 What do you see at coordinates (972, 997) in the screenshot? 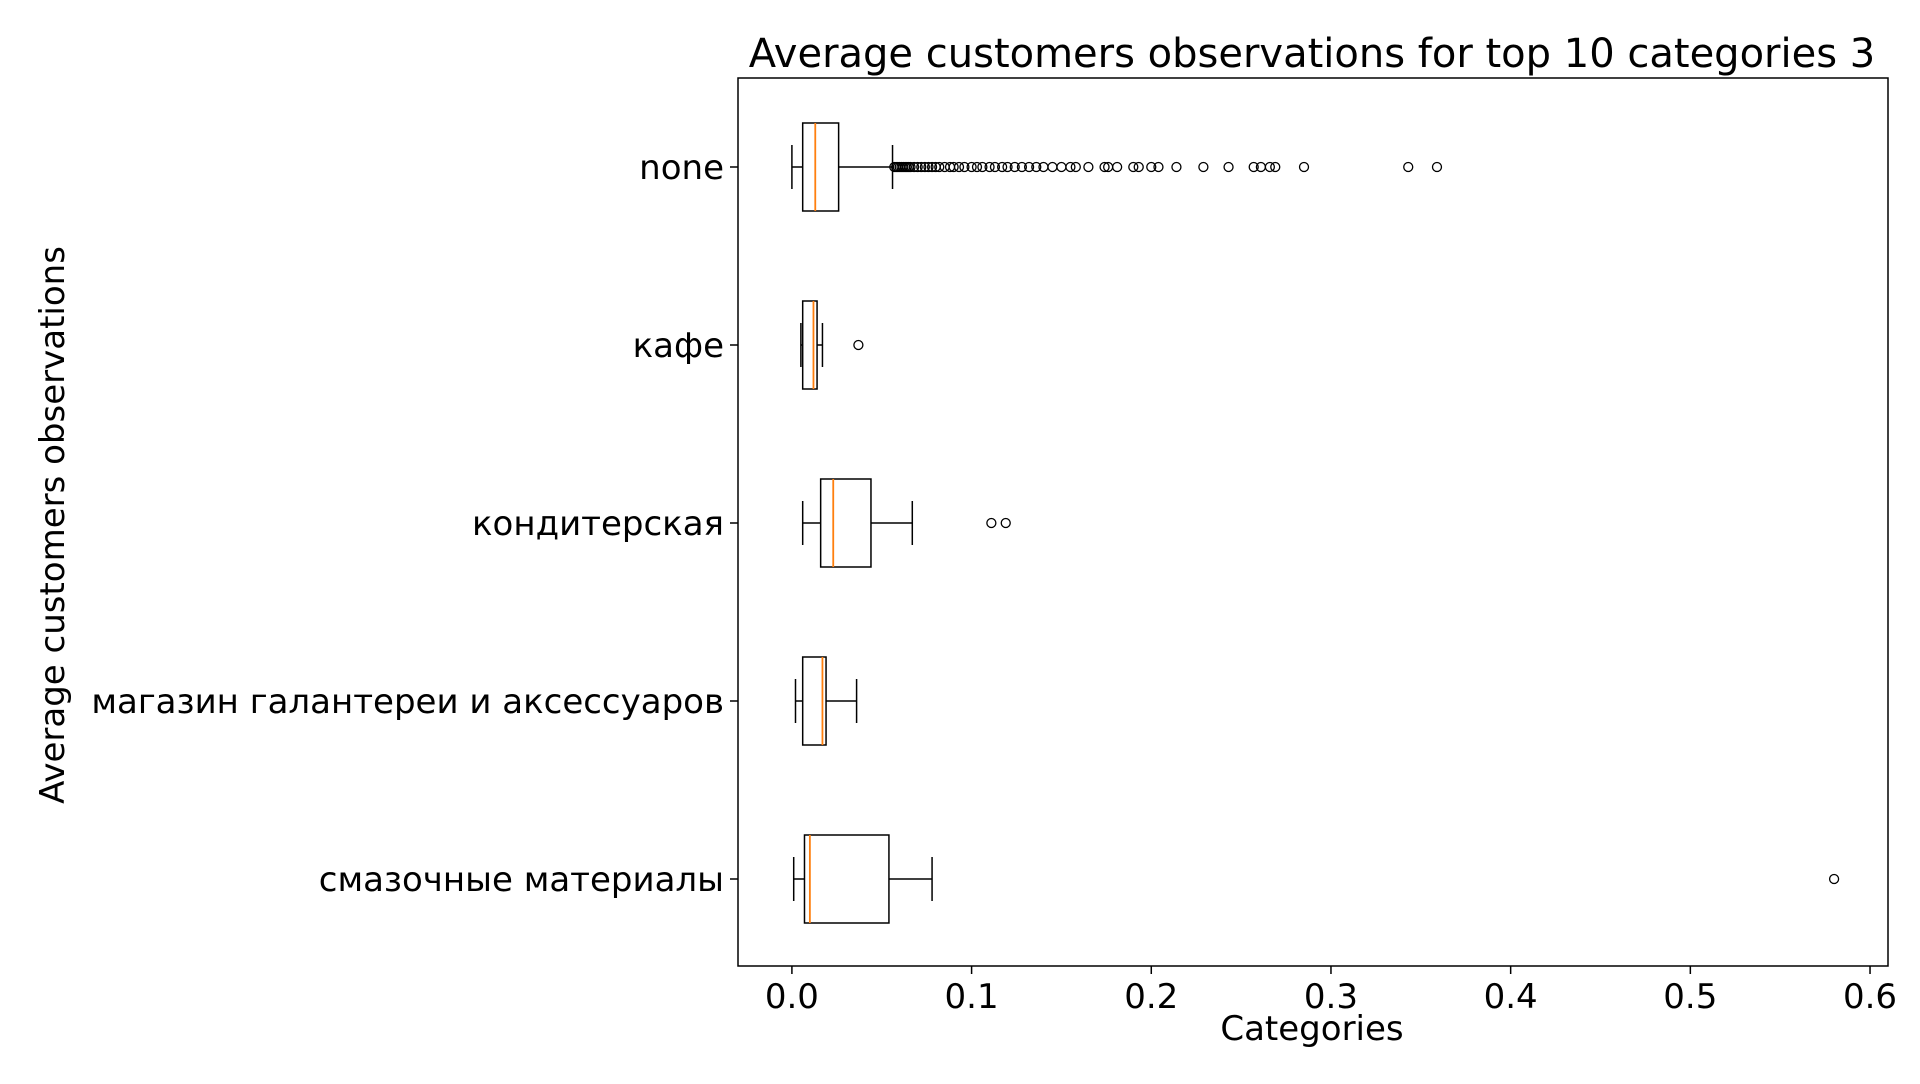
I see `x-tick-label: 0.1` at bounding box center [972, 997].